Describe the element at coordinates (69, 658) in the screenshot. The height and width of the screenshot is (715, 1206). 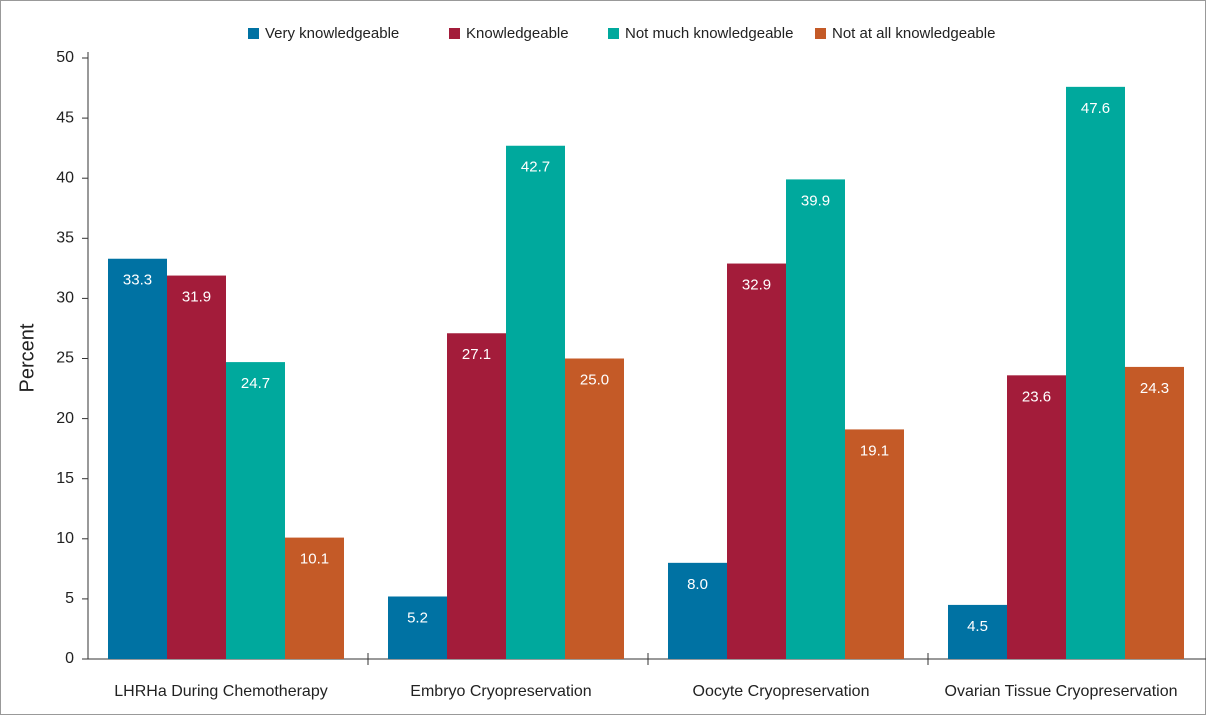
I see `y-tick-label: 0` at that location.